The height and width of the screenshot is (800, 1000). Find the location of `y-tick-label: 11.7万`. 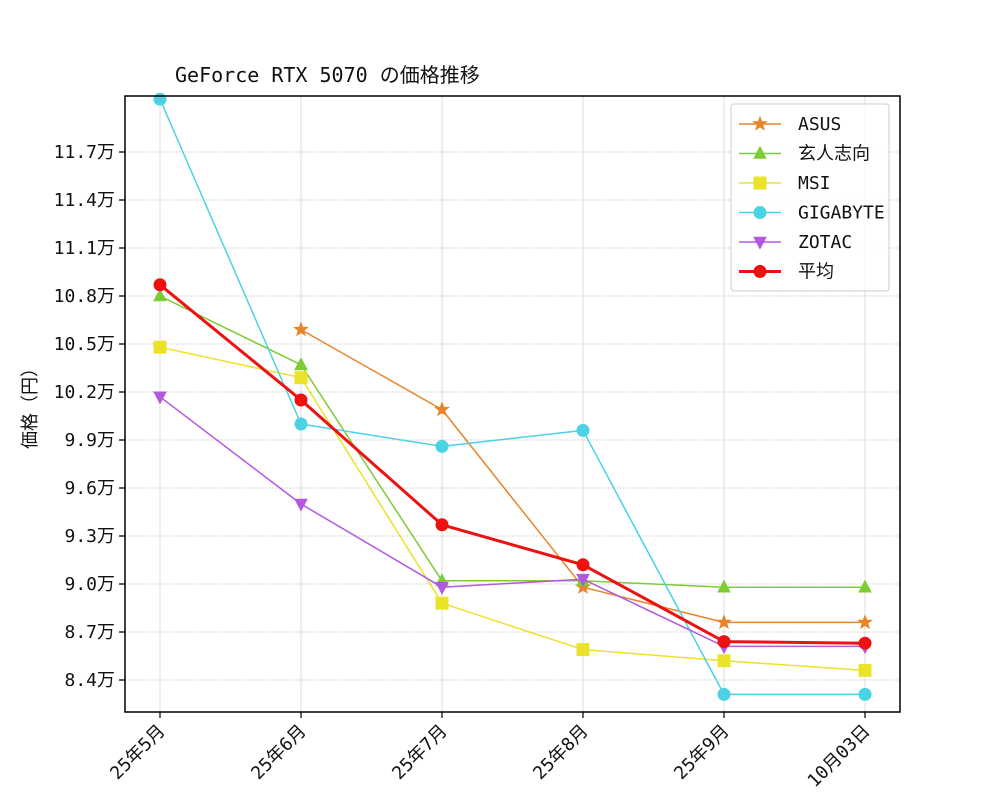

y-tick-label: 11.7万 is located at coordinates (84, 152).